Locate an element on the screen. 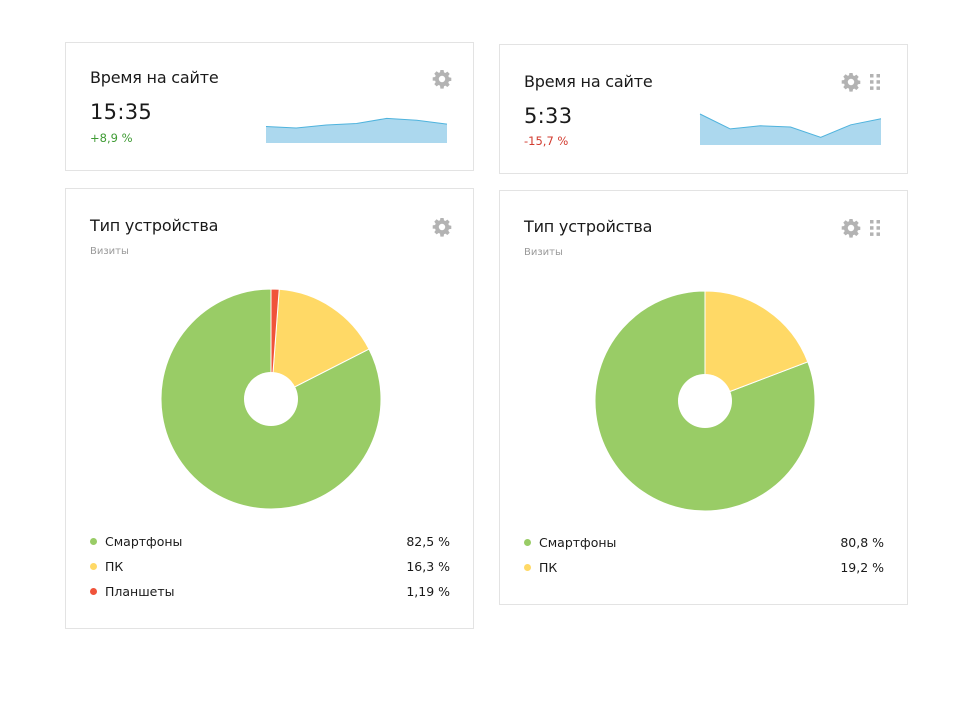 The width and height of the screenshot is (960, 720). time-delta: -15,7 % is located at coordinates (546, 141).